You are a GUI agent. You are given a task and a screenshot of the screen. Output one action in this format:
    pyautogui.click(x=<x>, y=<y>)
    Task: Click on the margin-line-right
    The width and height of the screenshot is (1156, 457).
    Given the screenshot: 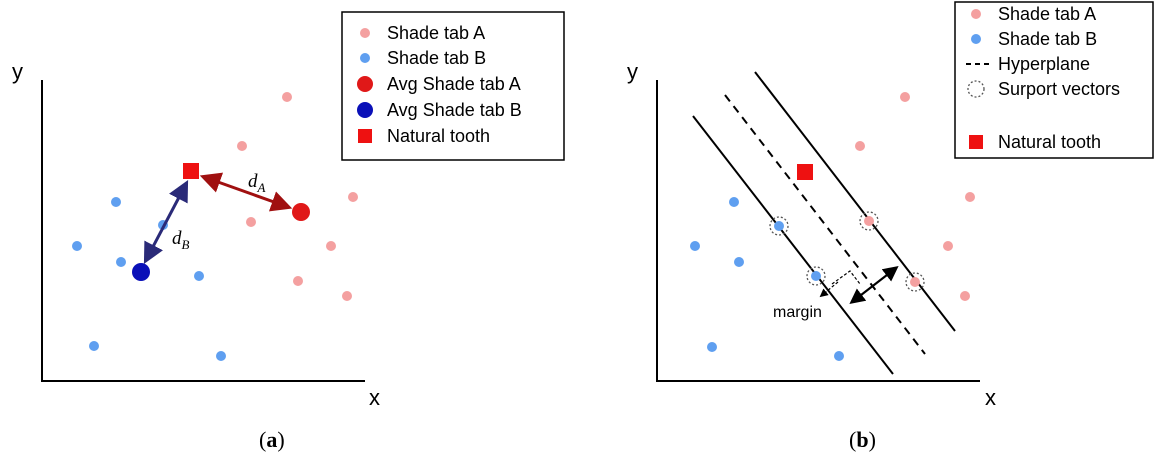 What is the action you would take?
    pyautogui.click(x=855, y=201)
    